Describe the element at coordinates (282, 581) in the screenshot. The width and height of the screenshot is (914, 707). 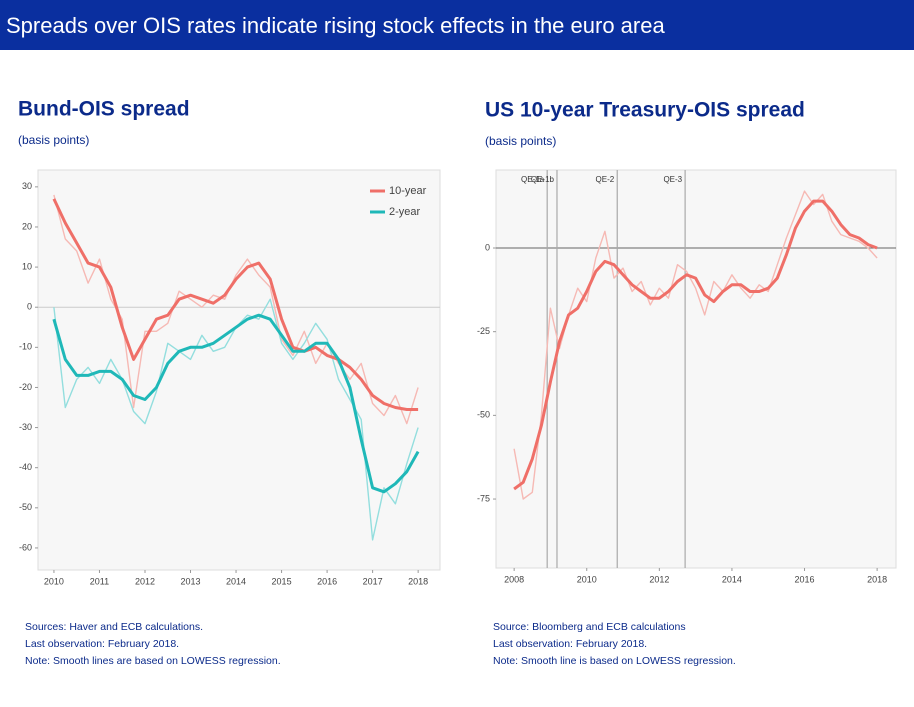
I see `x-tick-label: 2015` at that location.